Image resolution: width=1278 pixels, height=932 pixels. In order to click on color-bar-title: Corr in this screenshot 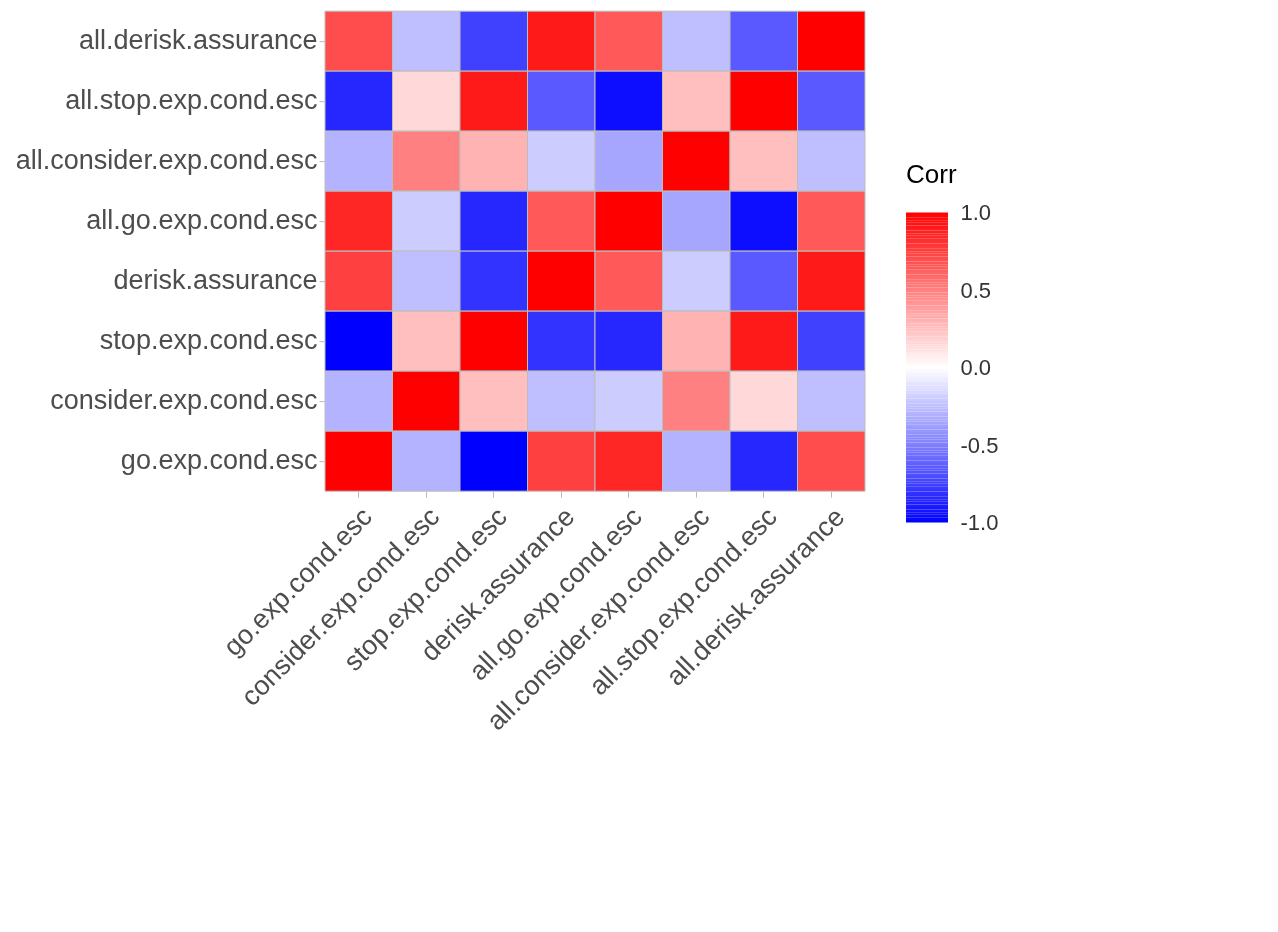, I will do `click(931, 173)`.